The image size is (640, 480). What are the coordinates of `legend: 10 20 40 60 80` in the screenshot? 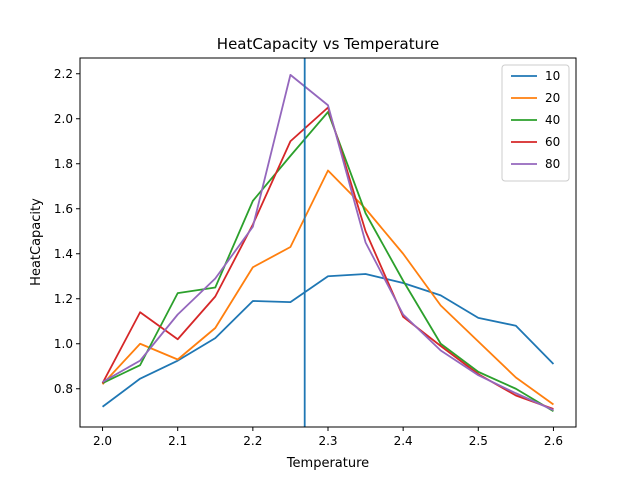 It's located at (535, 123).